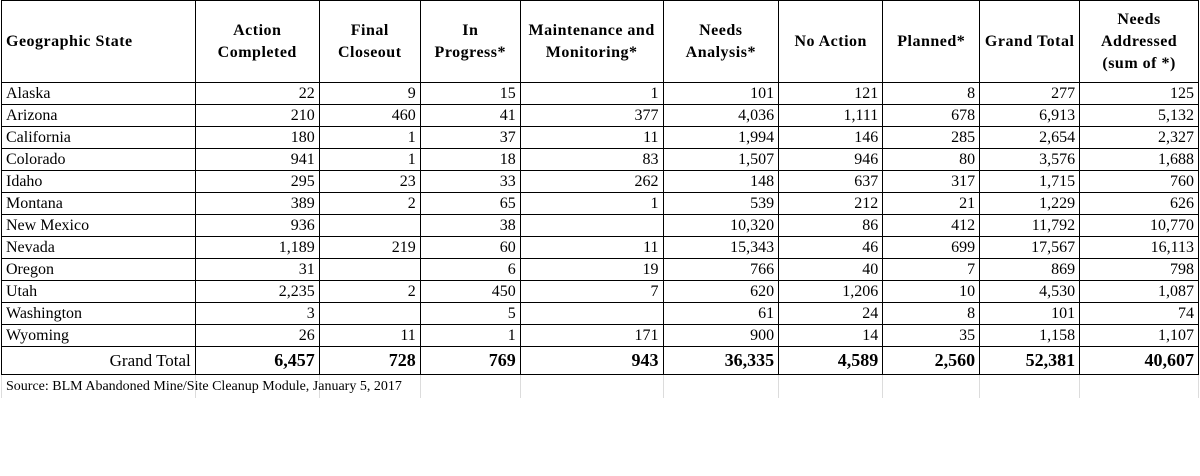  Describe the element at coordinates (1030, 93) in the screenshot. I see `value-cell: 277` at that location.